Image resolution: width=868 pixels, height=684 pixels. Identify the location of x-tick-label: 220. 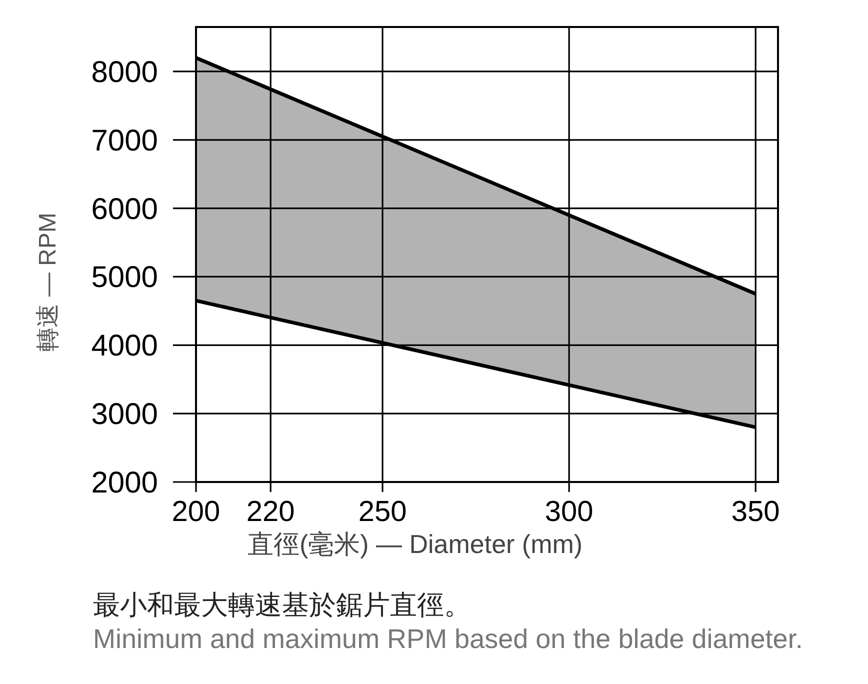
(270, 512).